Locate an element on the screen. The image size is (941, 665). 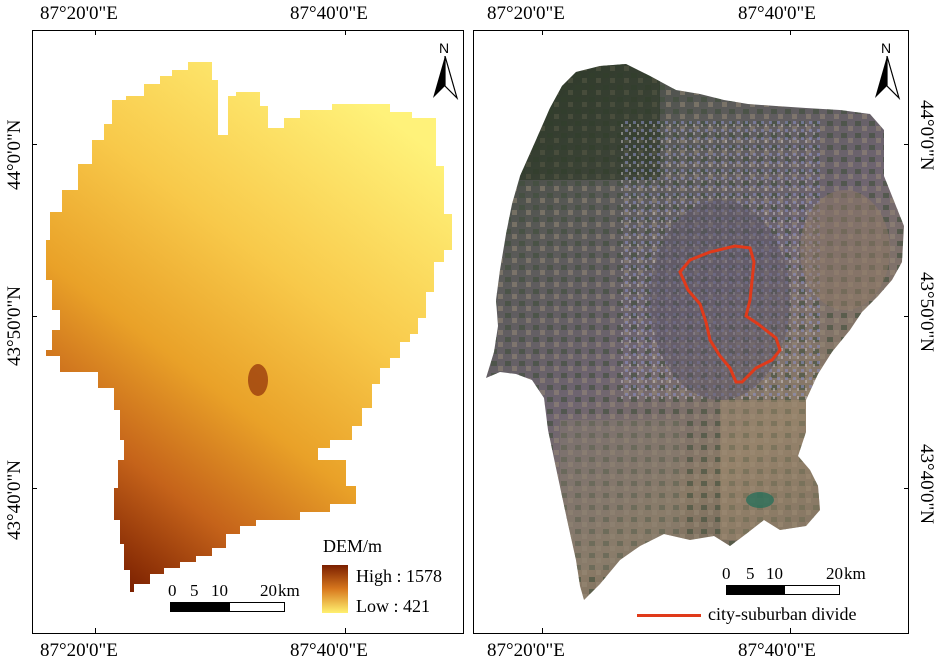
north-arrow-right: N is located at coordinates (887, 71).